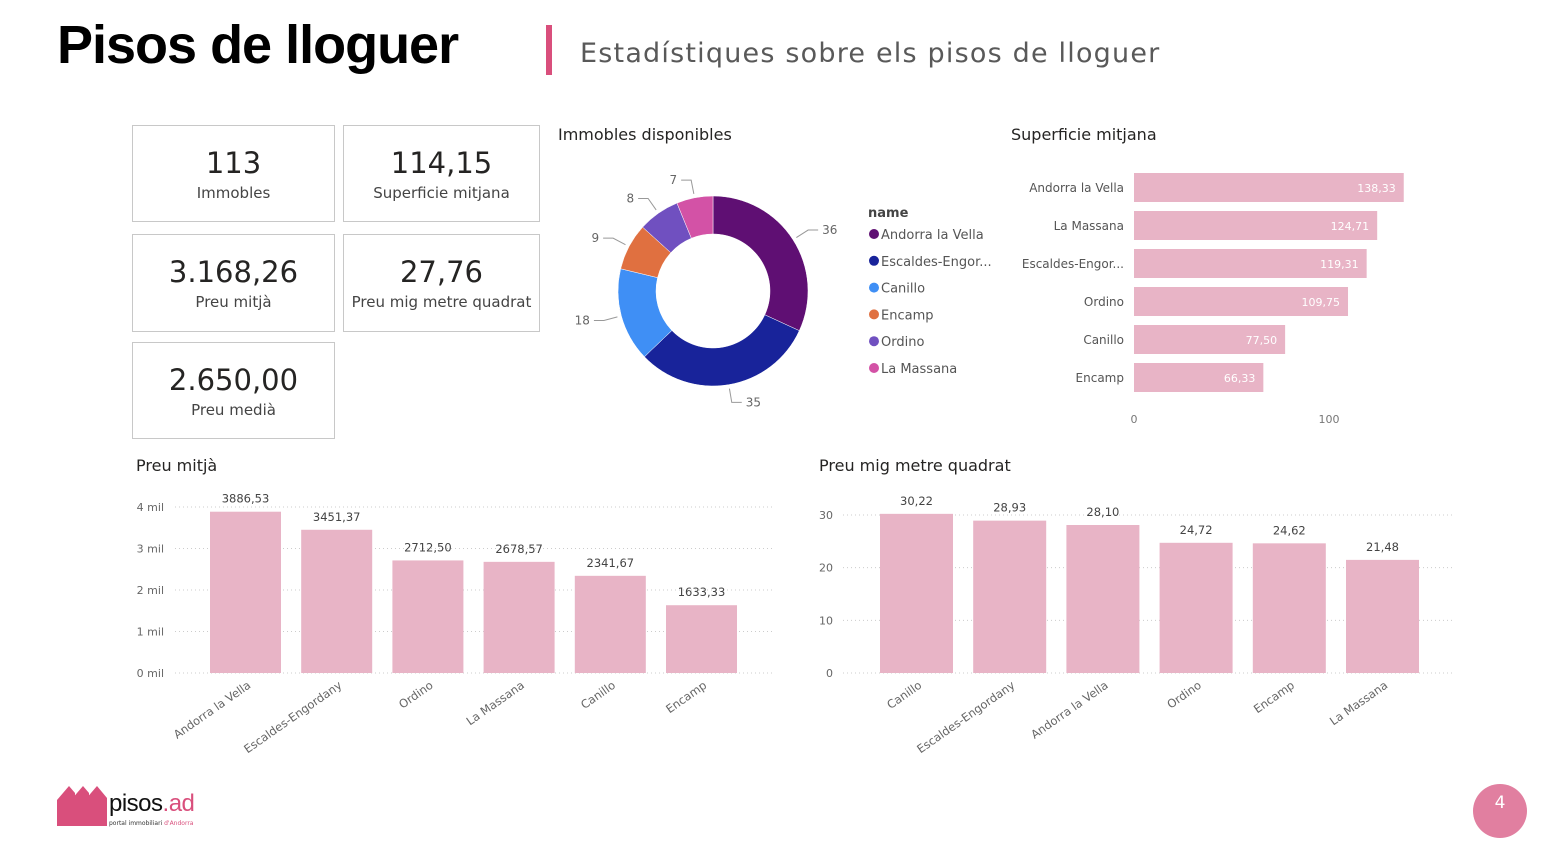  What do you see at coordinates (1100, 378) in the screenshot?
I see `hbar-category-label: Encamp` at bounding box center [1100, 378].